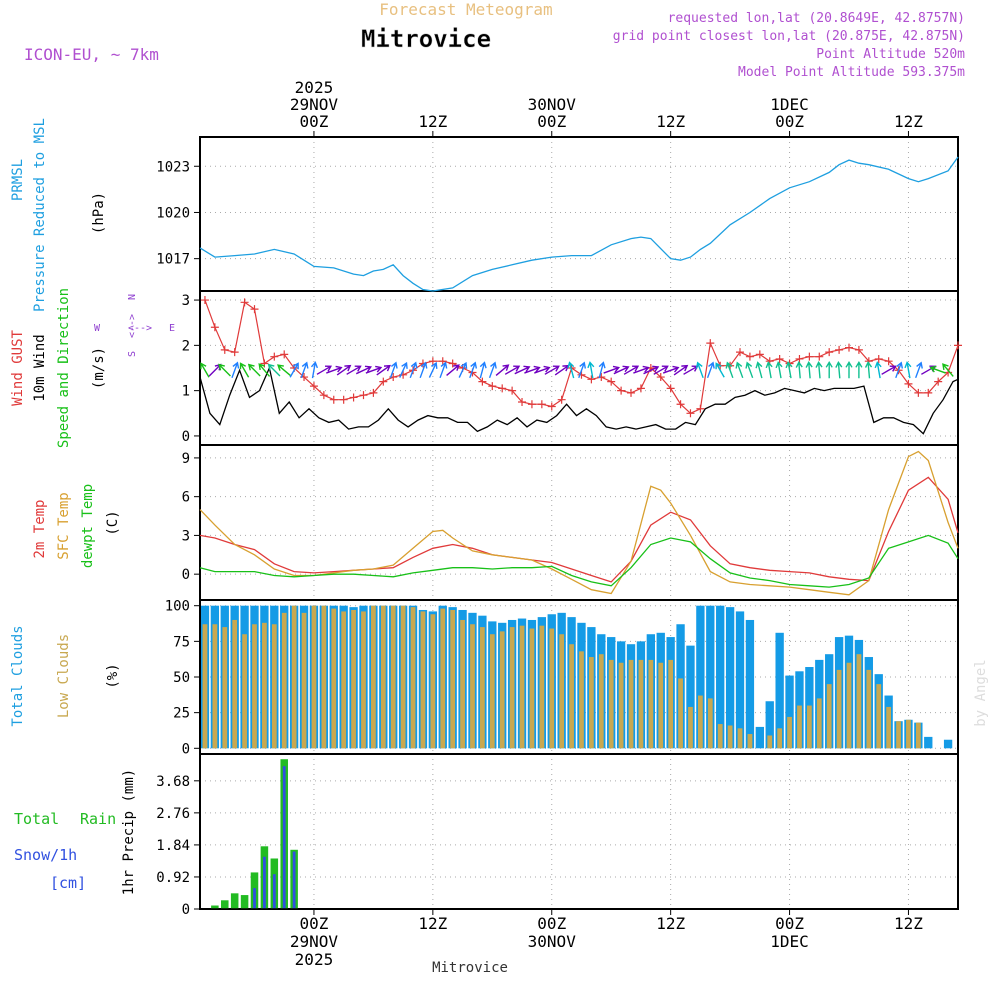 The width and height of the screenshot is (1000, 1004). Describe the element at coordinates (552, 104) in the screenshot. I see `top-time-label: 30NOV` at that location.